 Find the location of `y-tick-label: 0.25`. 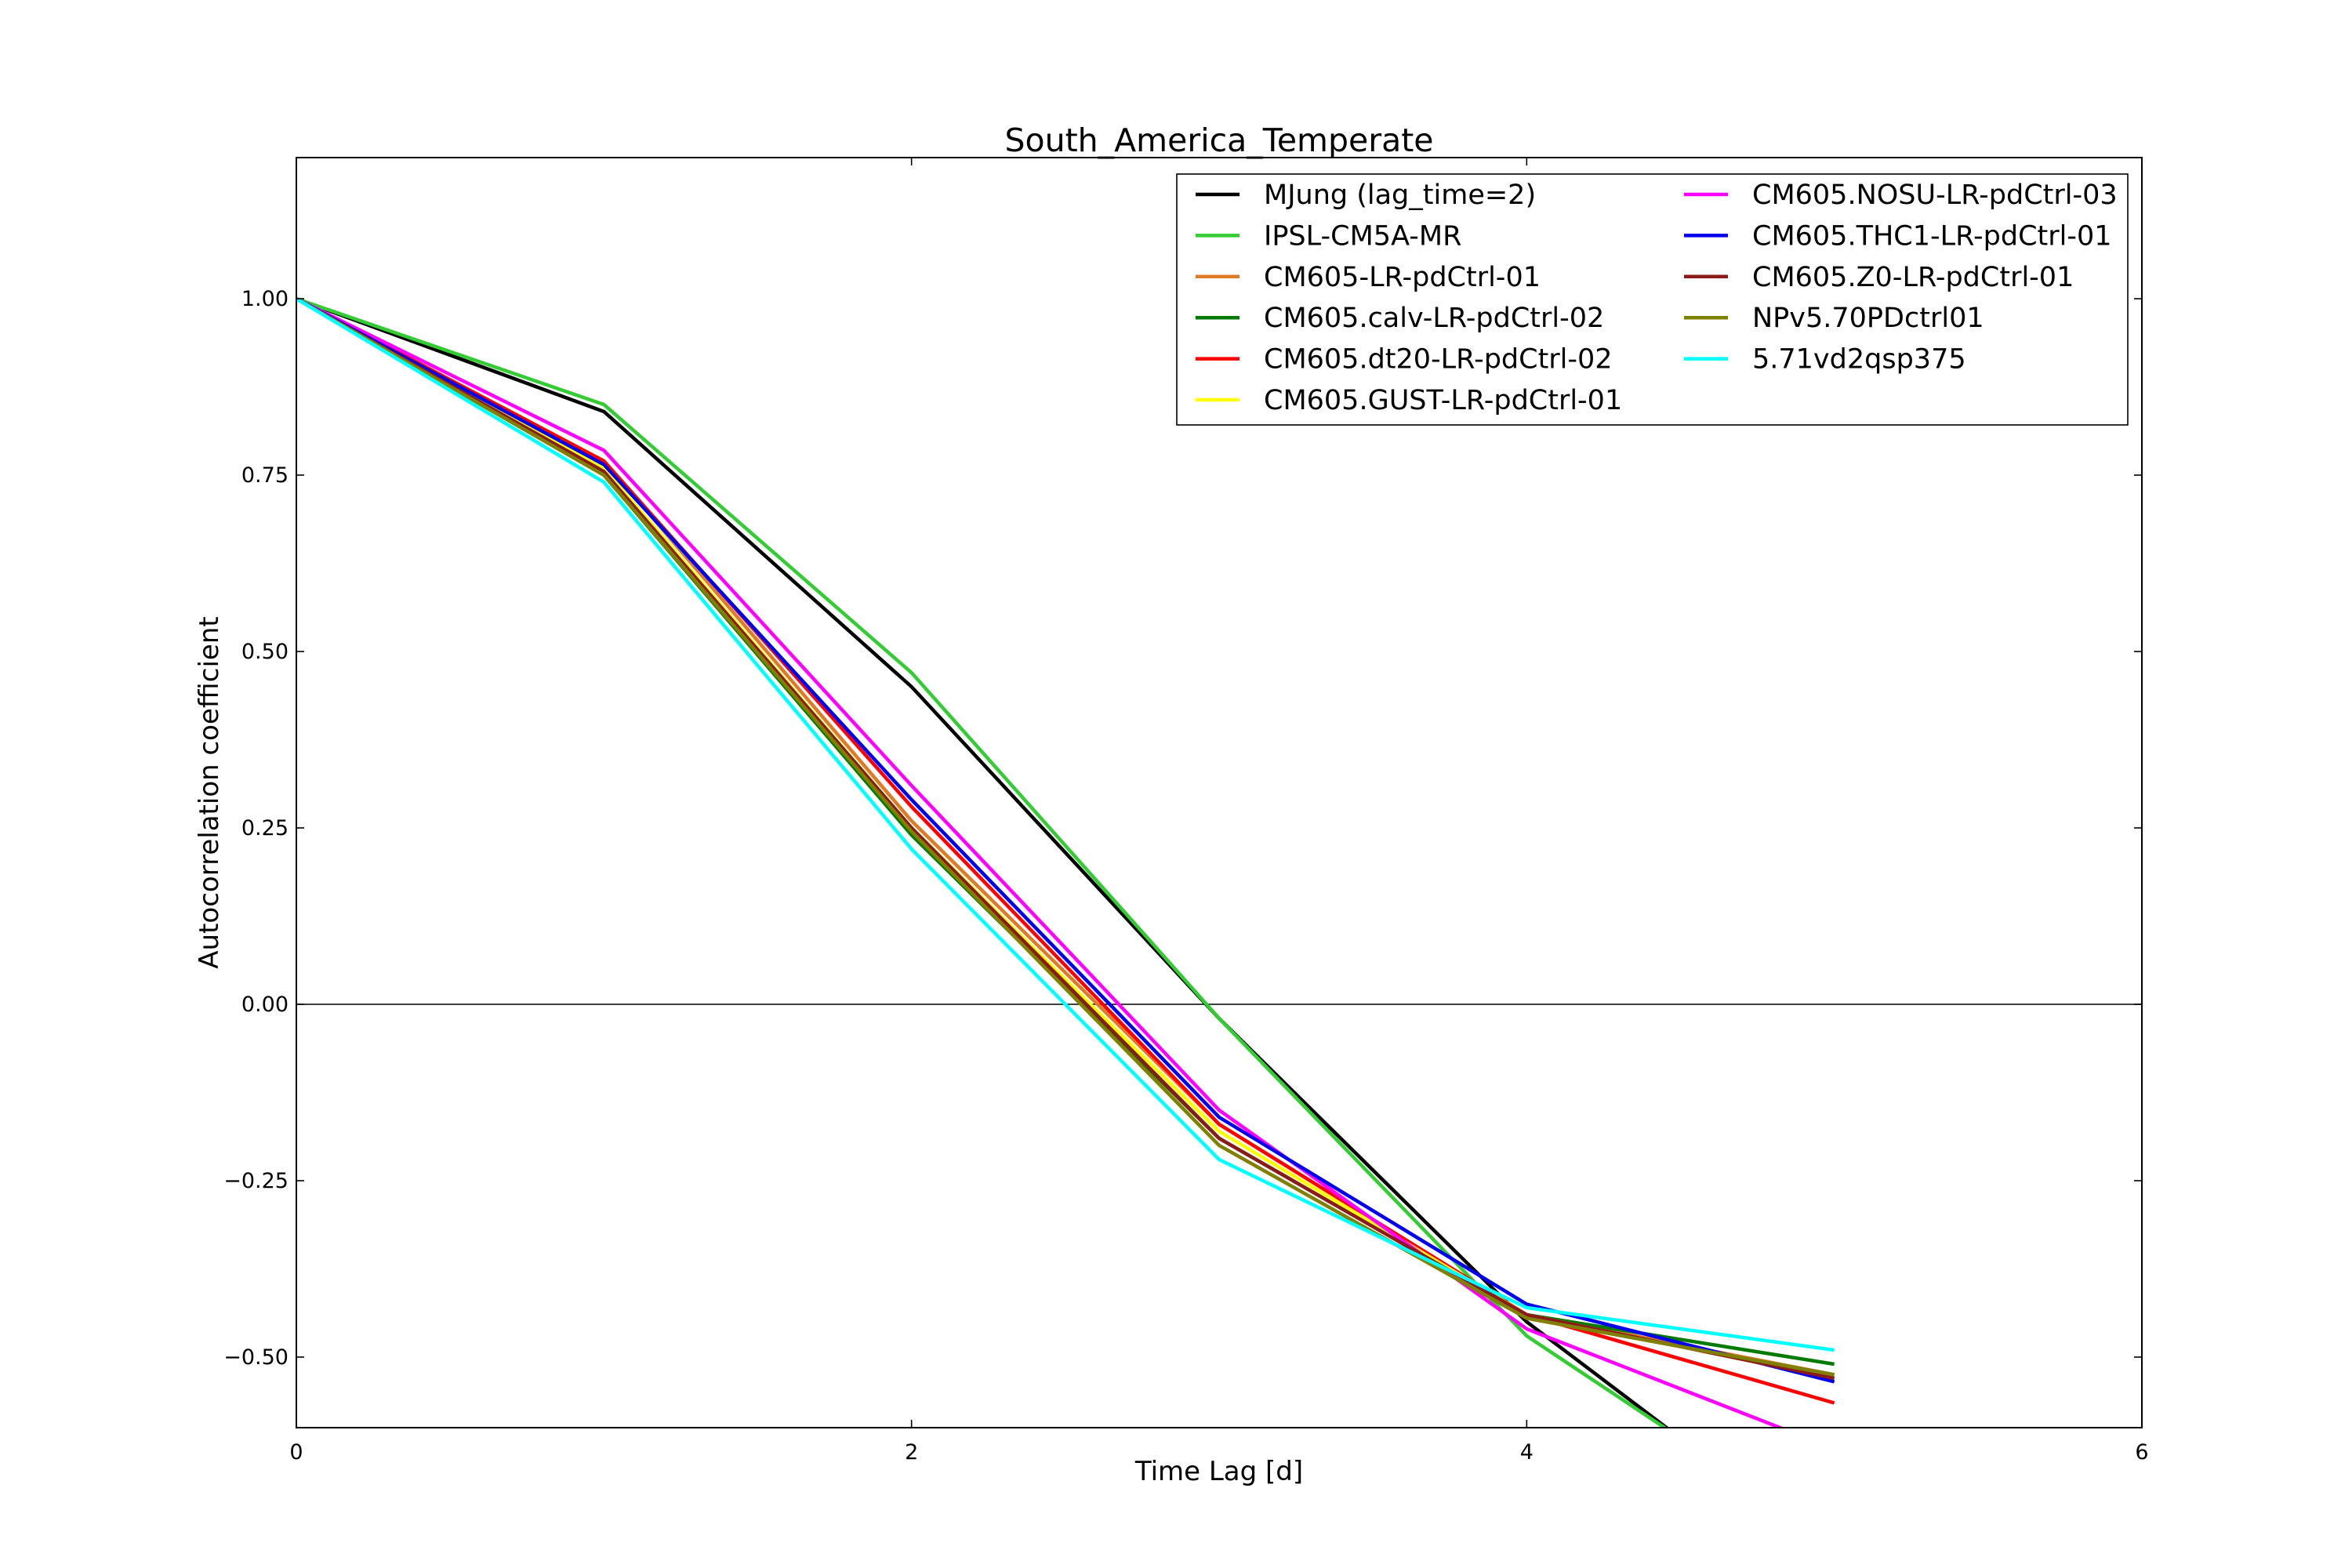

y-tick-label: 0.25 is located at coordinates (265, 828).